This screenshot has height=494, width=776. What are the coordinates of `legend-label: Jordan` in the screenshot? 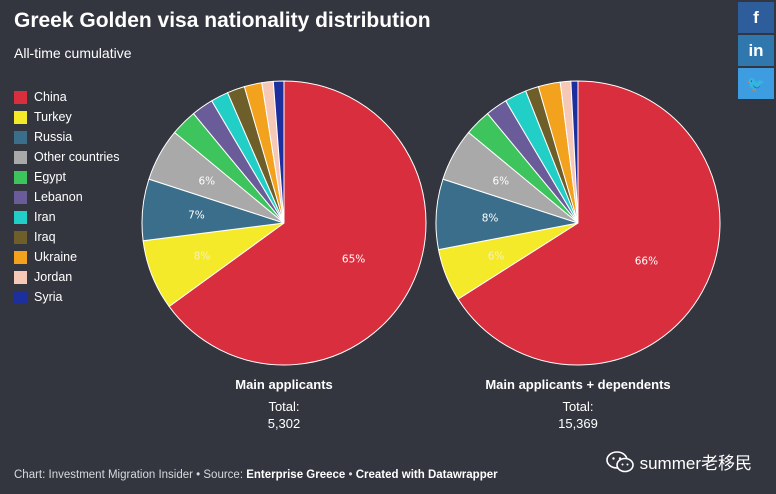 It's located at (53, 277).